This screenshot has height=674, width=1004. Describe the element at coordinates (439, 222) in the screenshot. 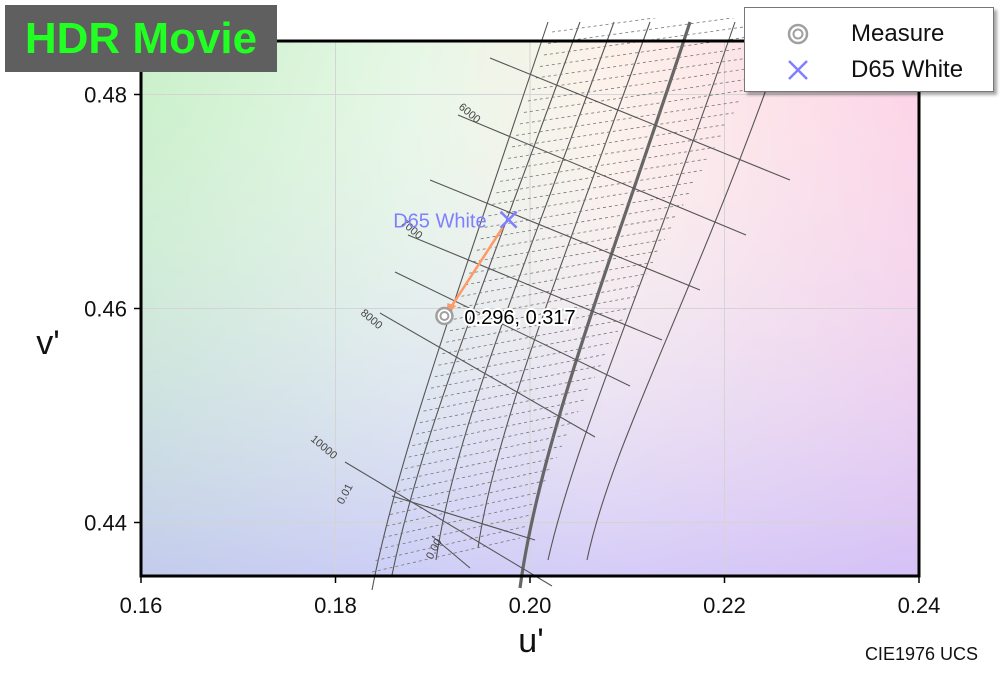

I see `d65-white-label: D65 White` at that location.